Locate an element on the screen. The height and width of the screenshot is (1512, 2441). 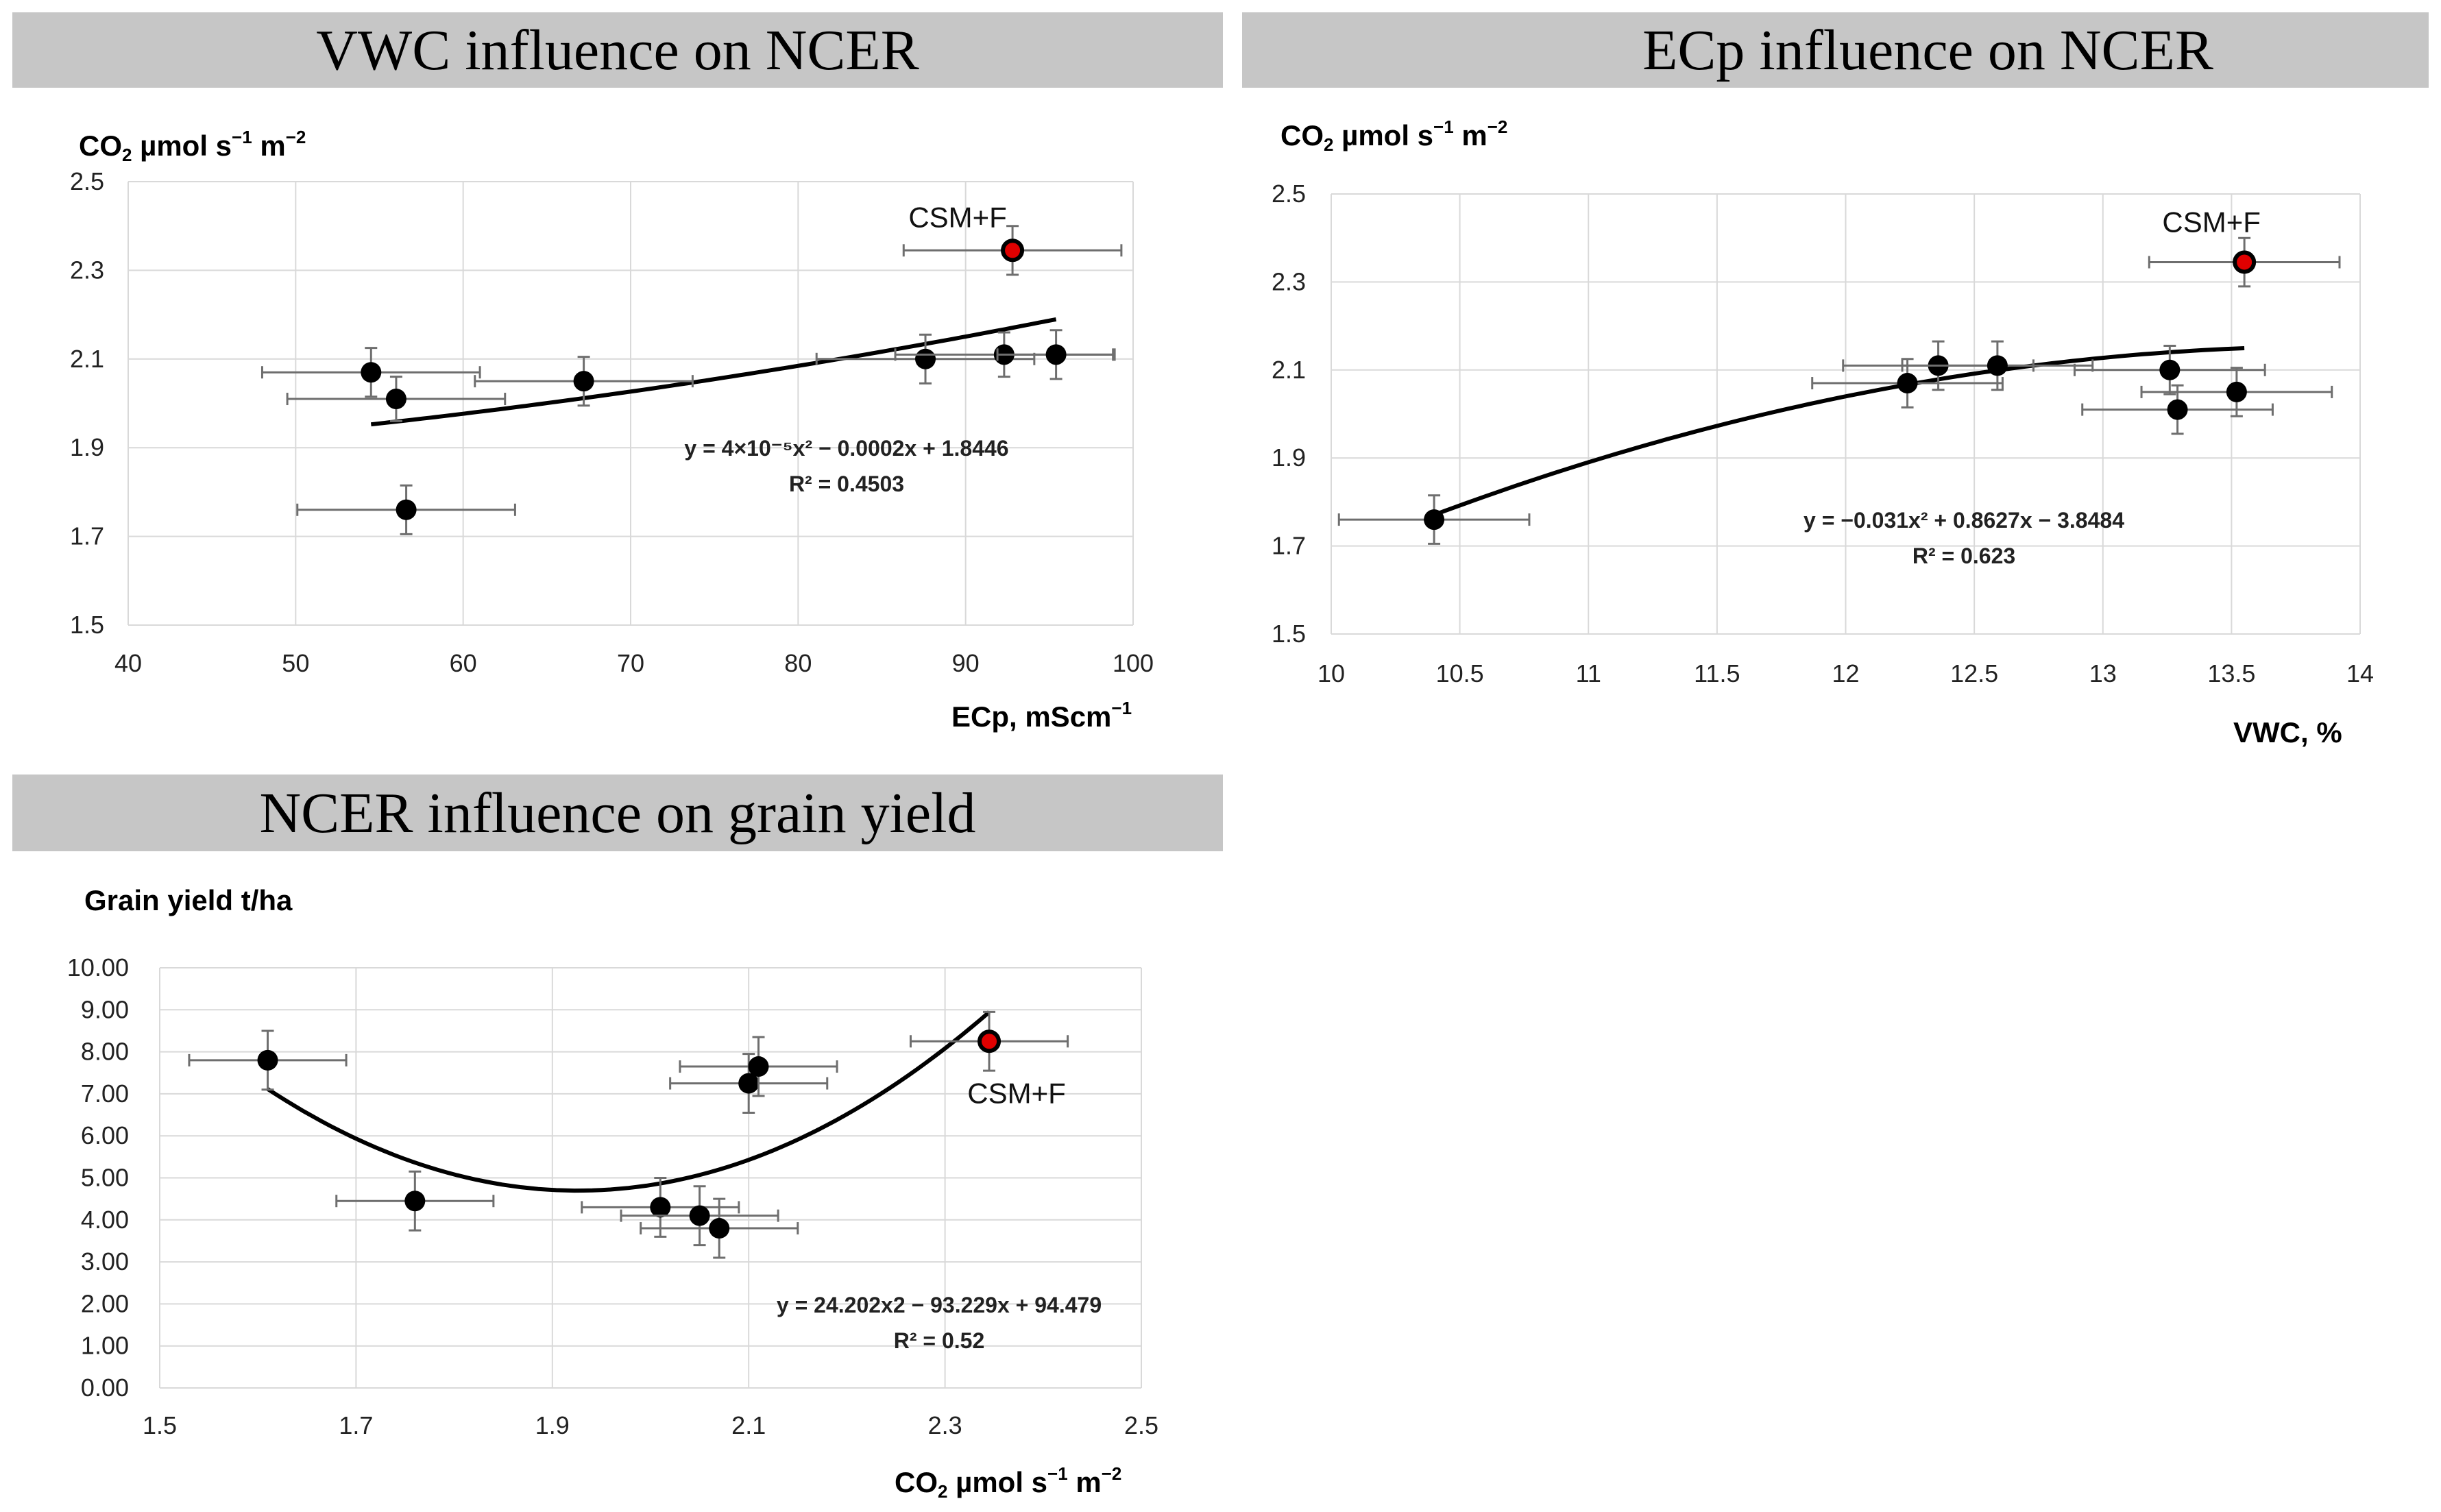
y-axis-label-vwc-mid: m is located at coordinates (269, 146).